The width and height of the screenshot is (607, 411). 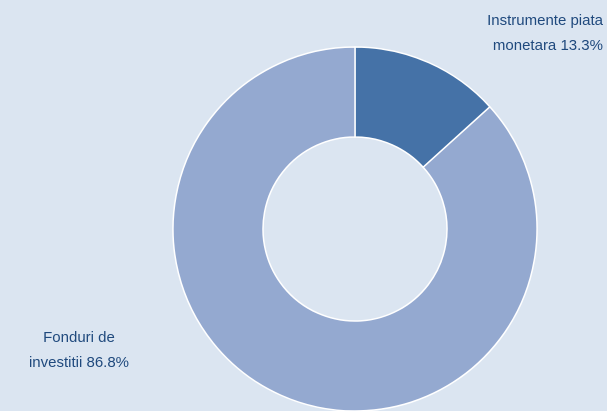 What do you see at coordinates (581, 45) in the screenshot?
I see `value-label: 13.3%` at bounding box center [581, 45].